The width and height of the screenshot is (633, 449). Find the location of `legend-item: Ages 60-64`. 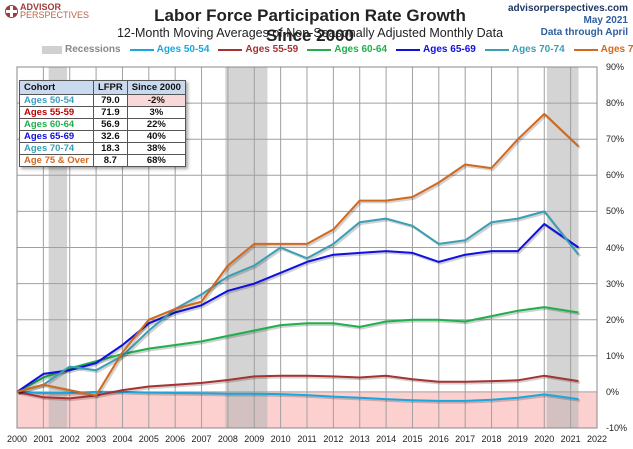

legend-item: Ages 60-64 is located at coordinates (347, 49).